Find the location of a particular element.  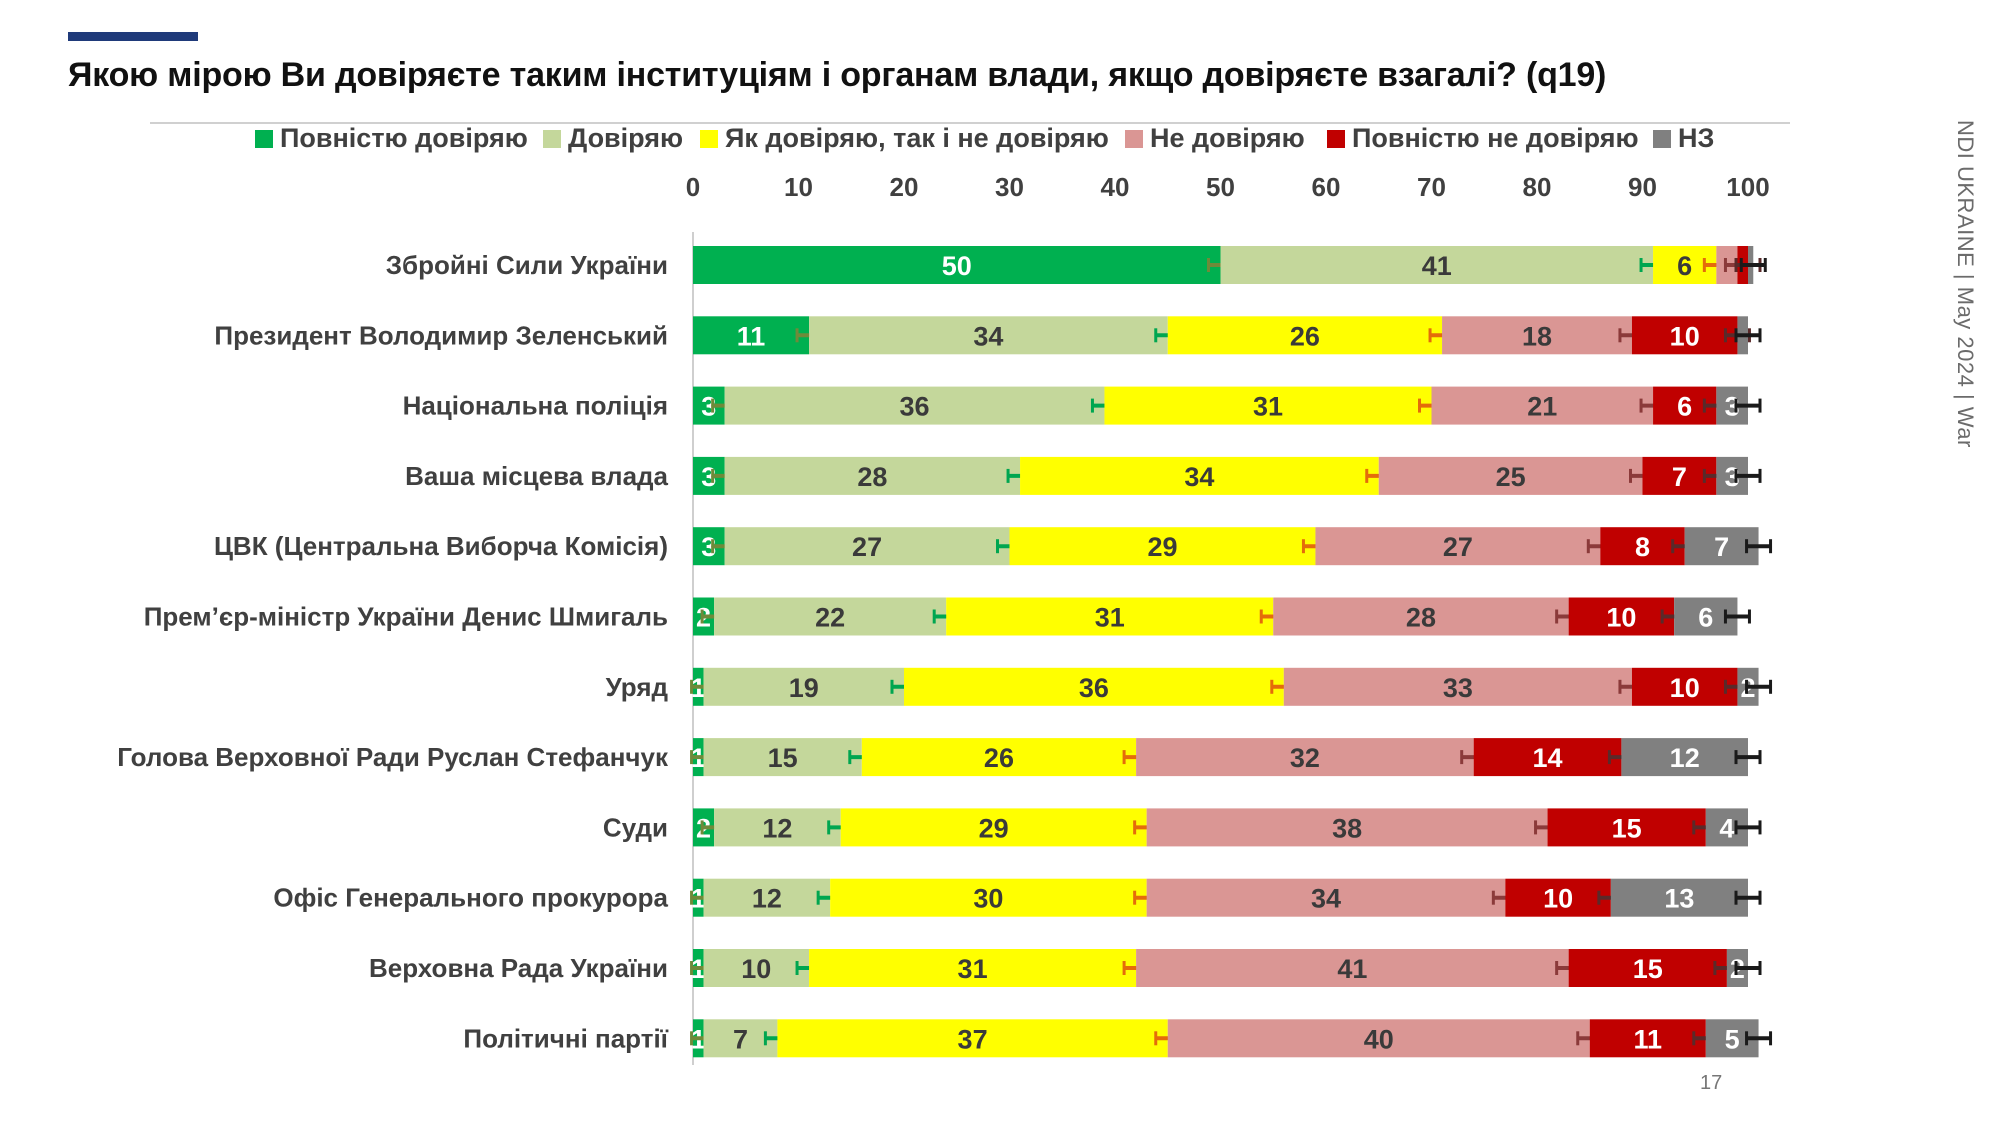

data-label: 25 is located at coordinates (1511, 477).